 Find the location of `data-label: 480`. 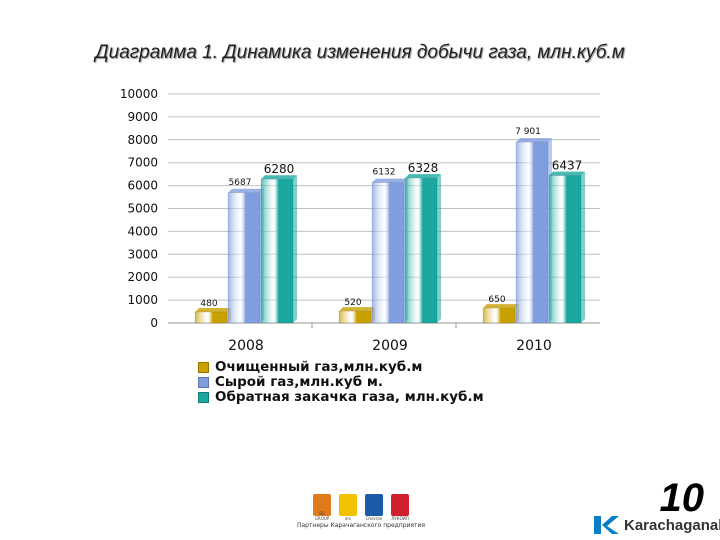

data-label: 480 is located at coordinates (208, 304).